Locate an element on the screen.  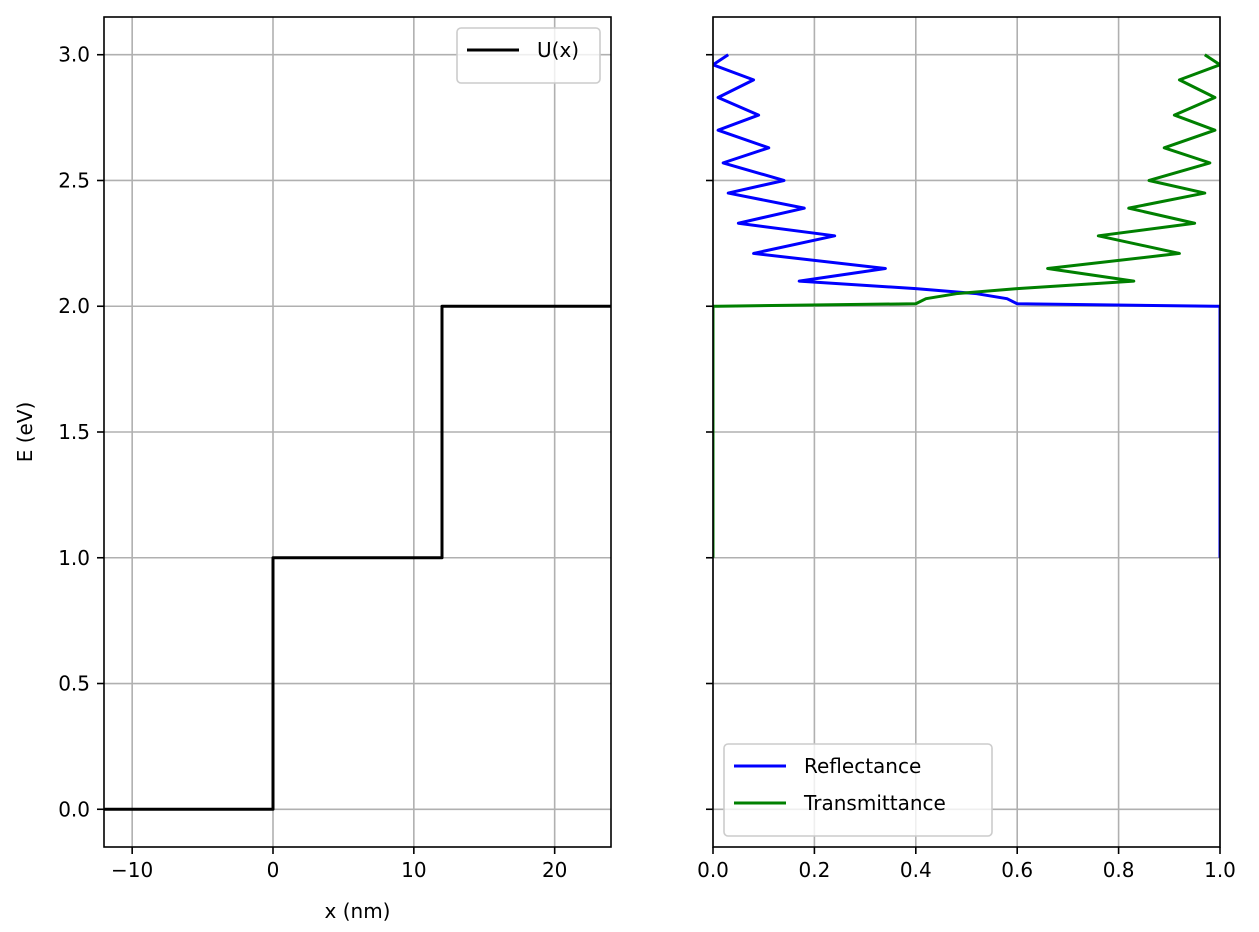
left-ytick-label-5: 2.5 is located at coordinates (74, 180).